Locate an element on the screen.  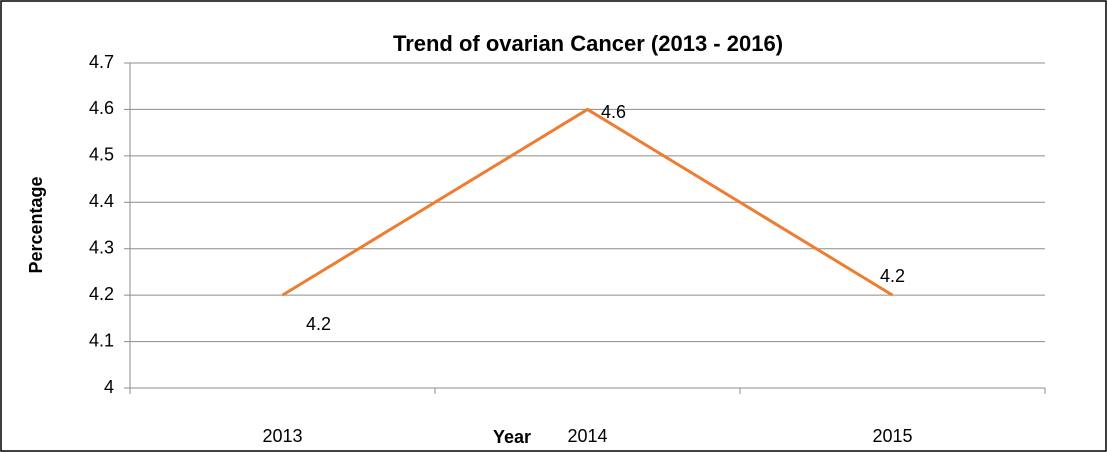
y-tick-label: 4.2 is located at coordinates (101, 294).